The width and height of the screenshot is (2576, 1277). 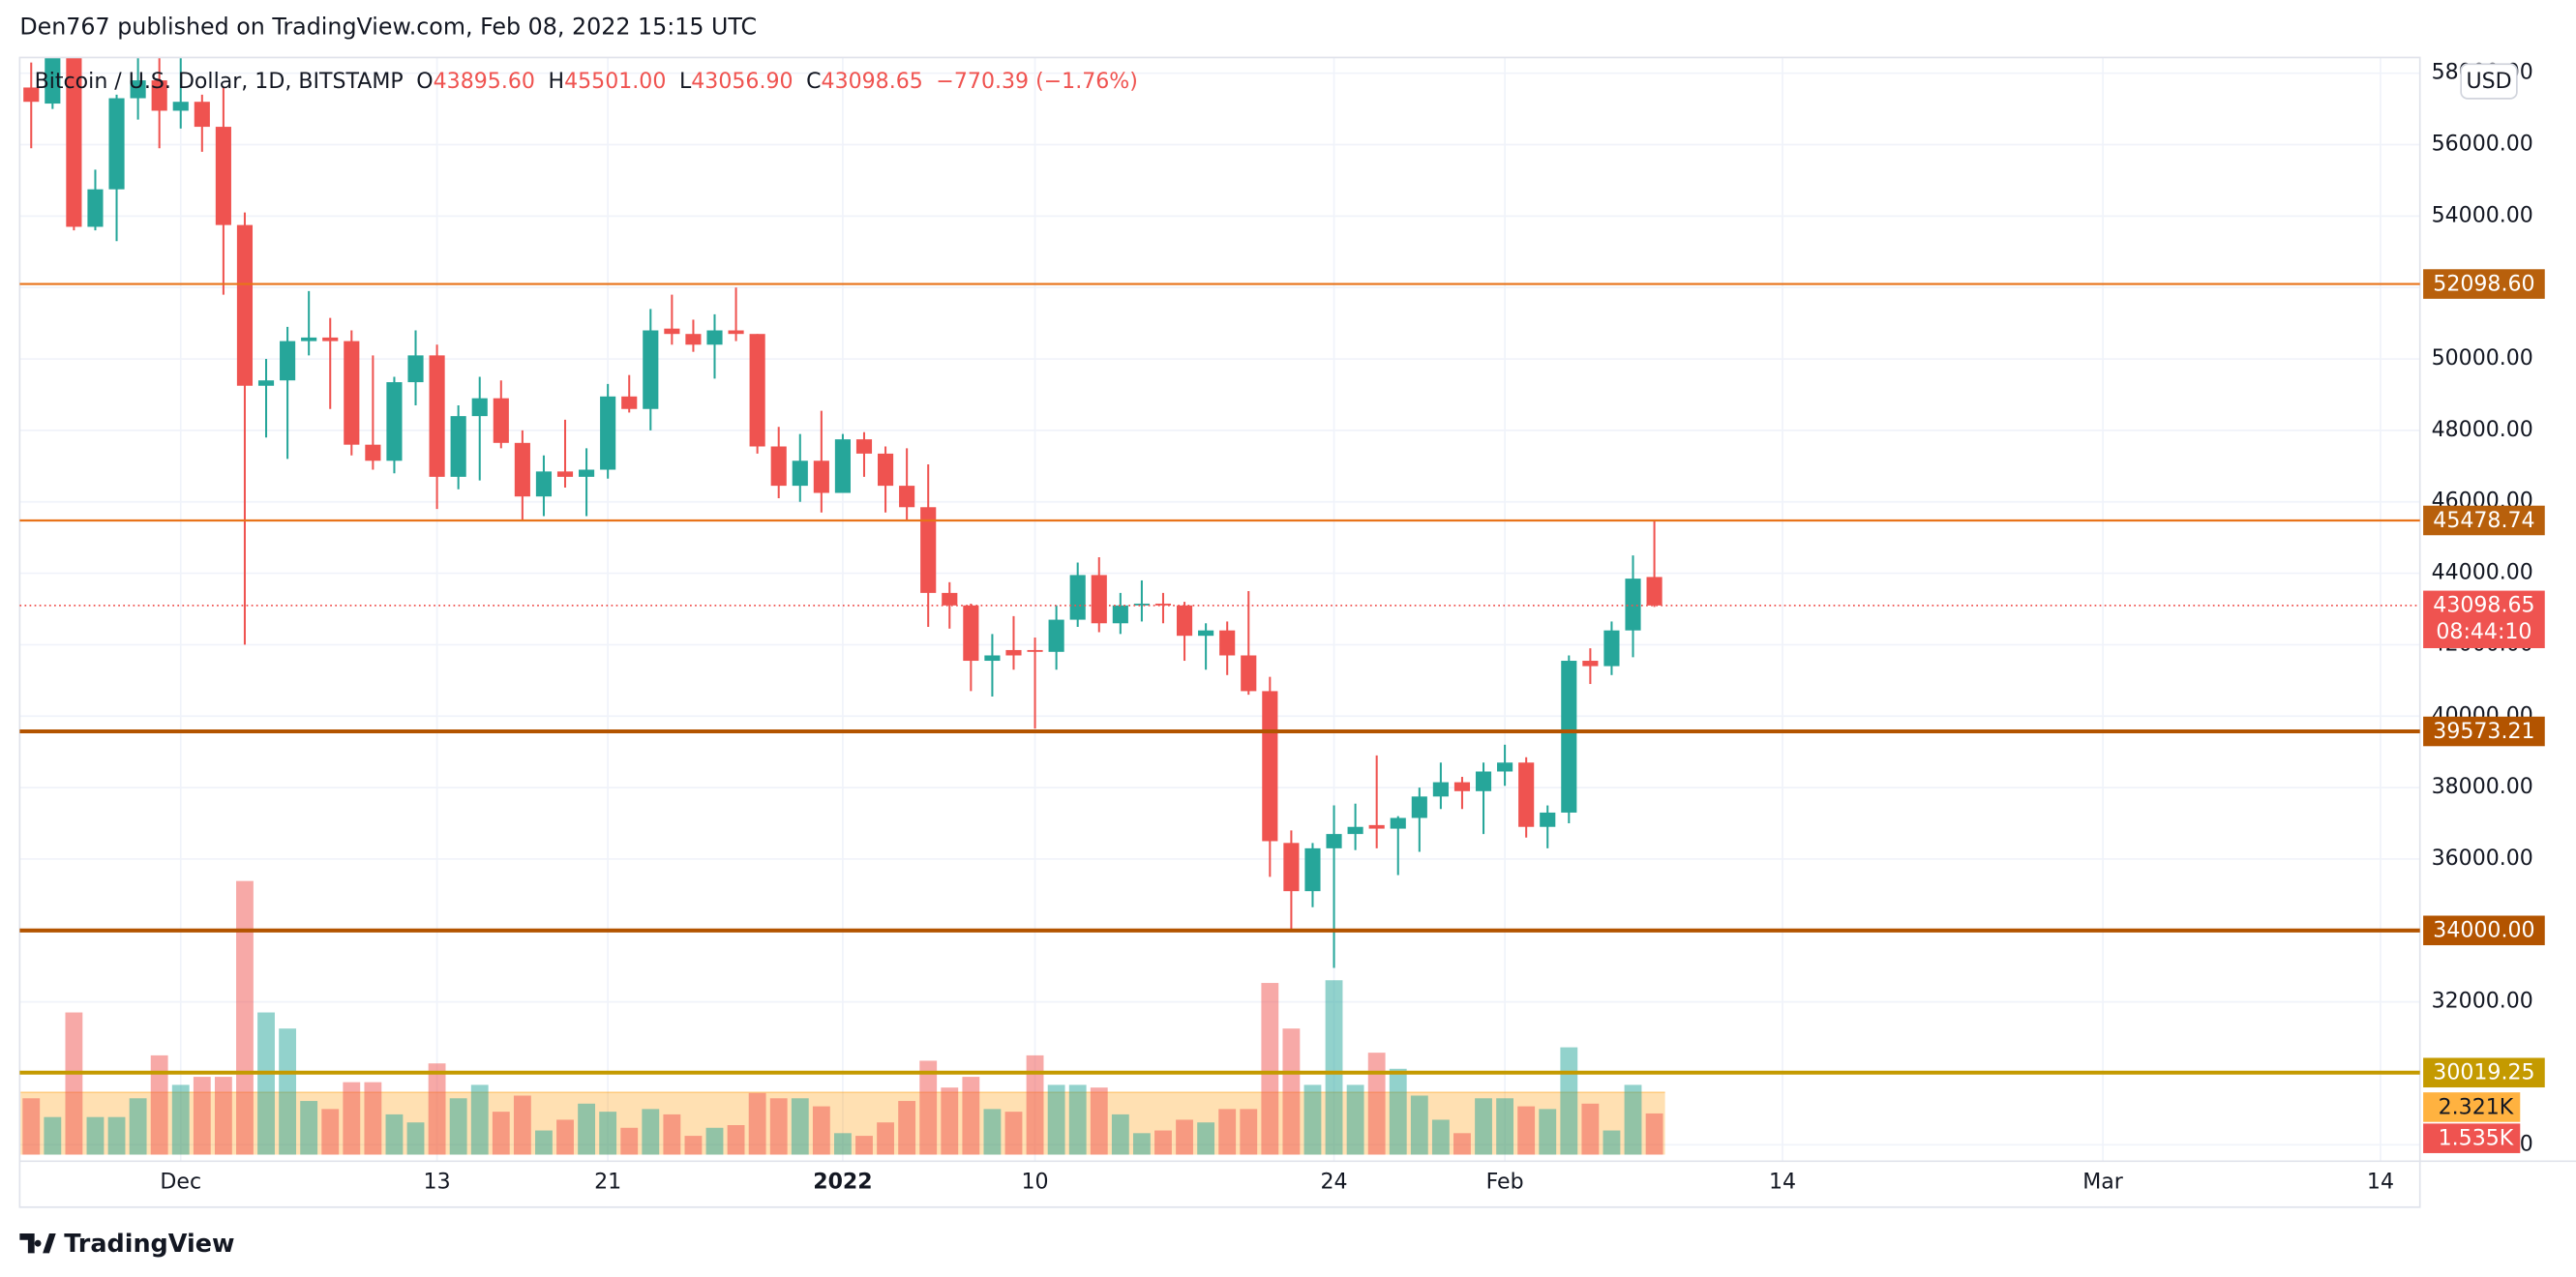 I want to click on legend-key: L, so click(x=685, y=82).